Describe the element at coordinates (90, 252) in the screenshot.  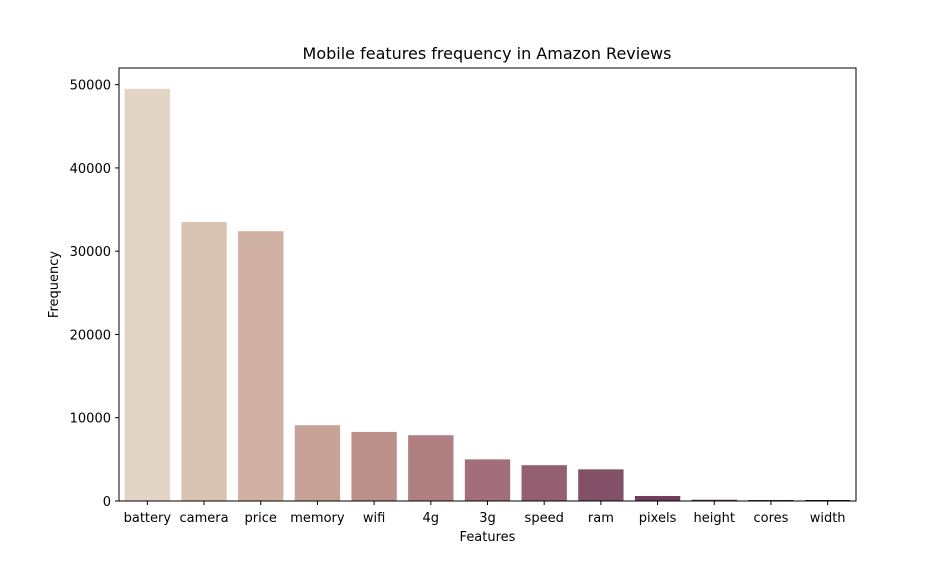
I see `y-tick-label: 30000` at that location.